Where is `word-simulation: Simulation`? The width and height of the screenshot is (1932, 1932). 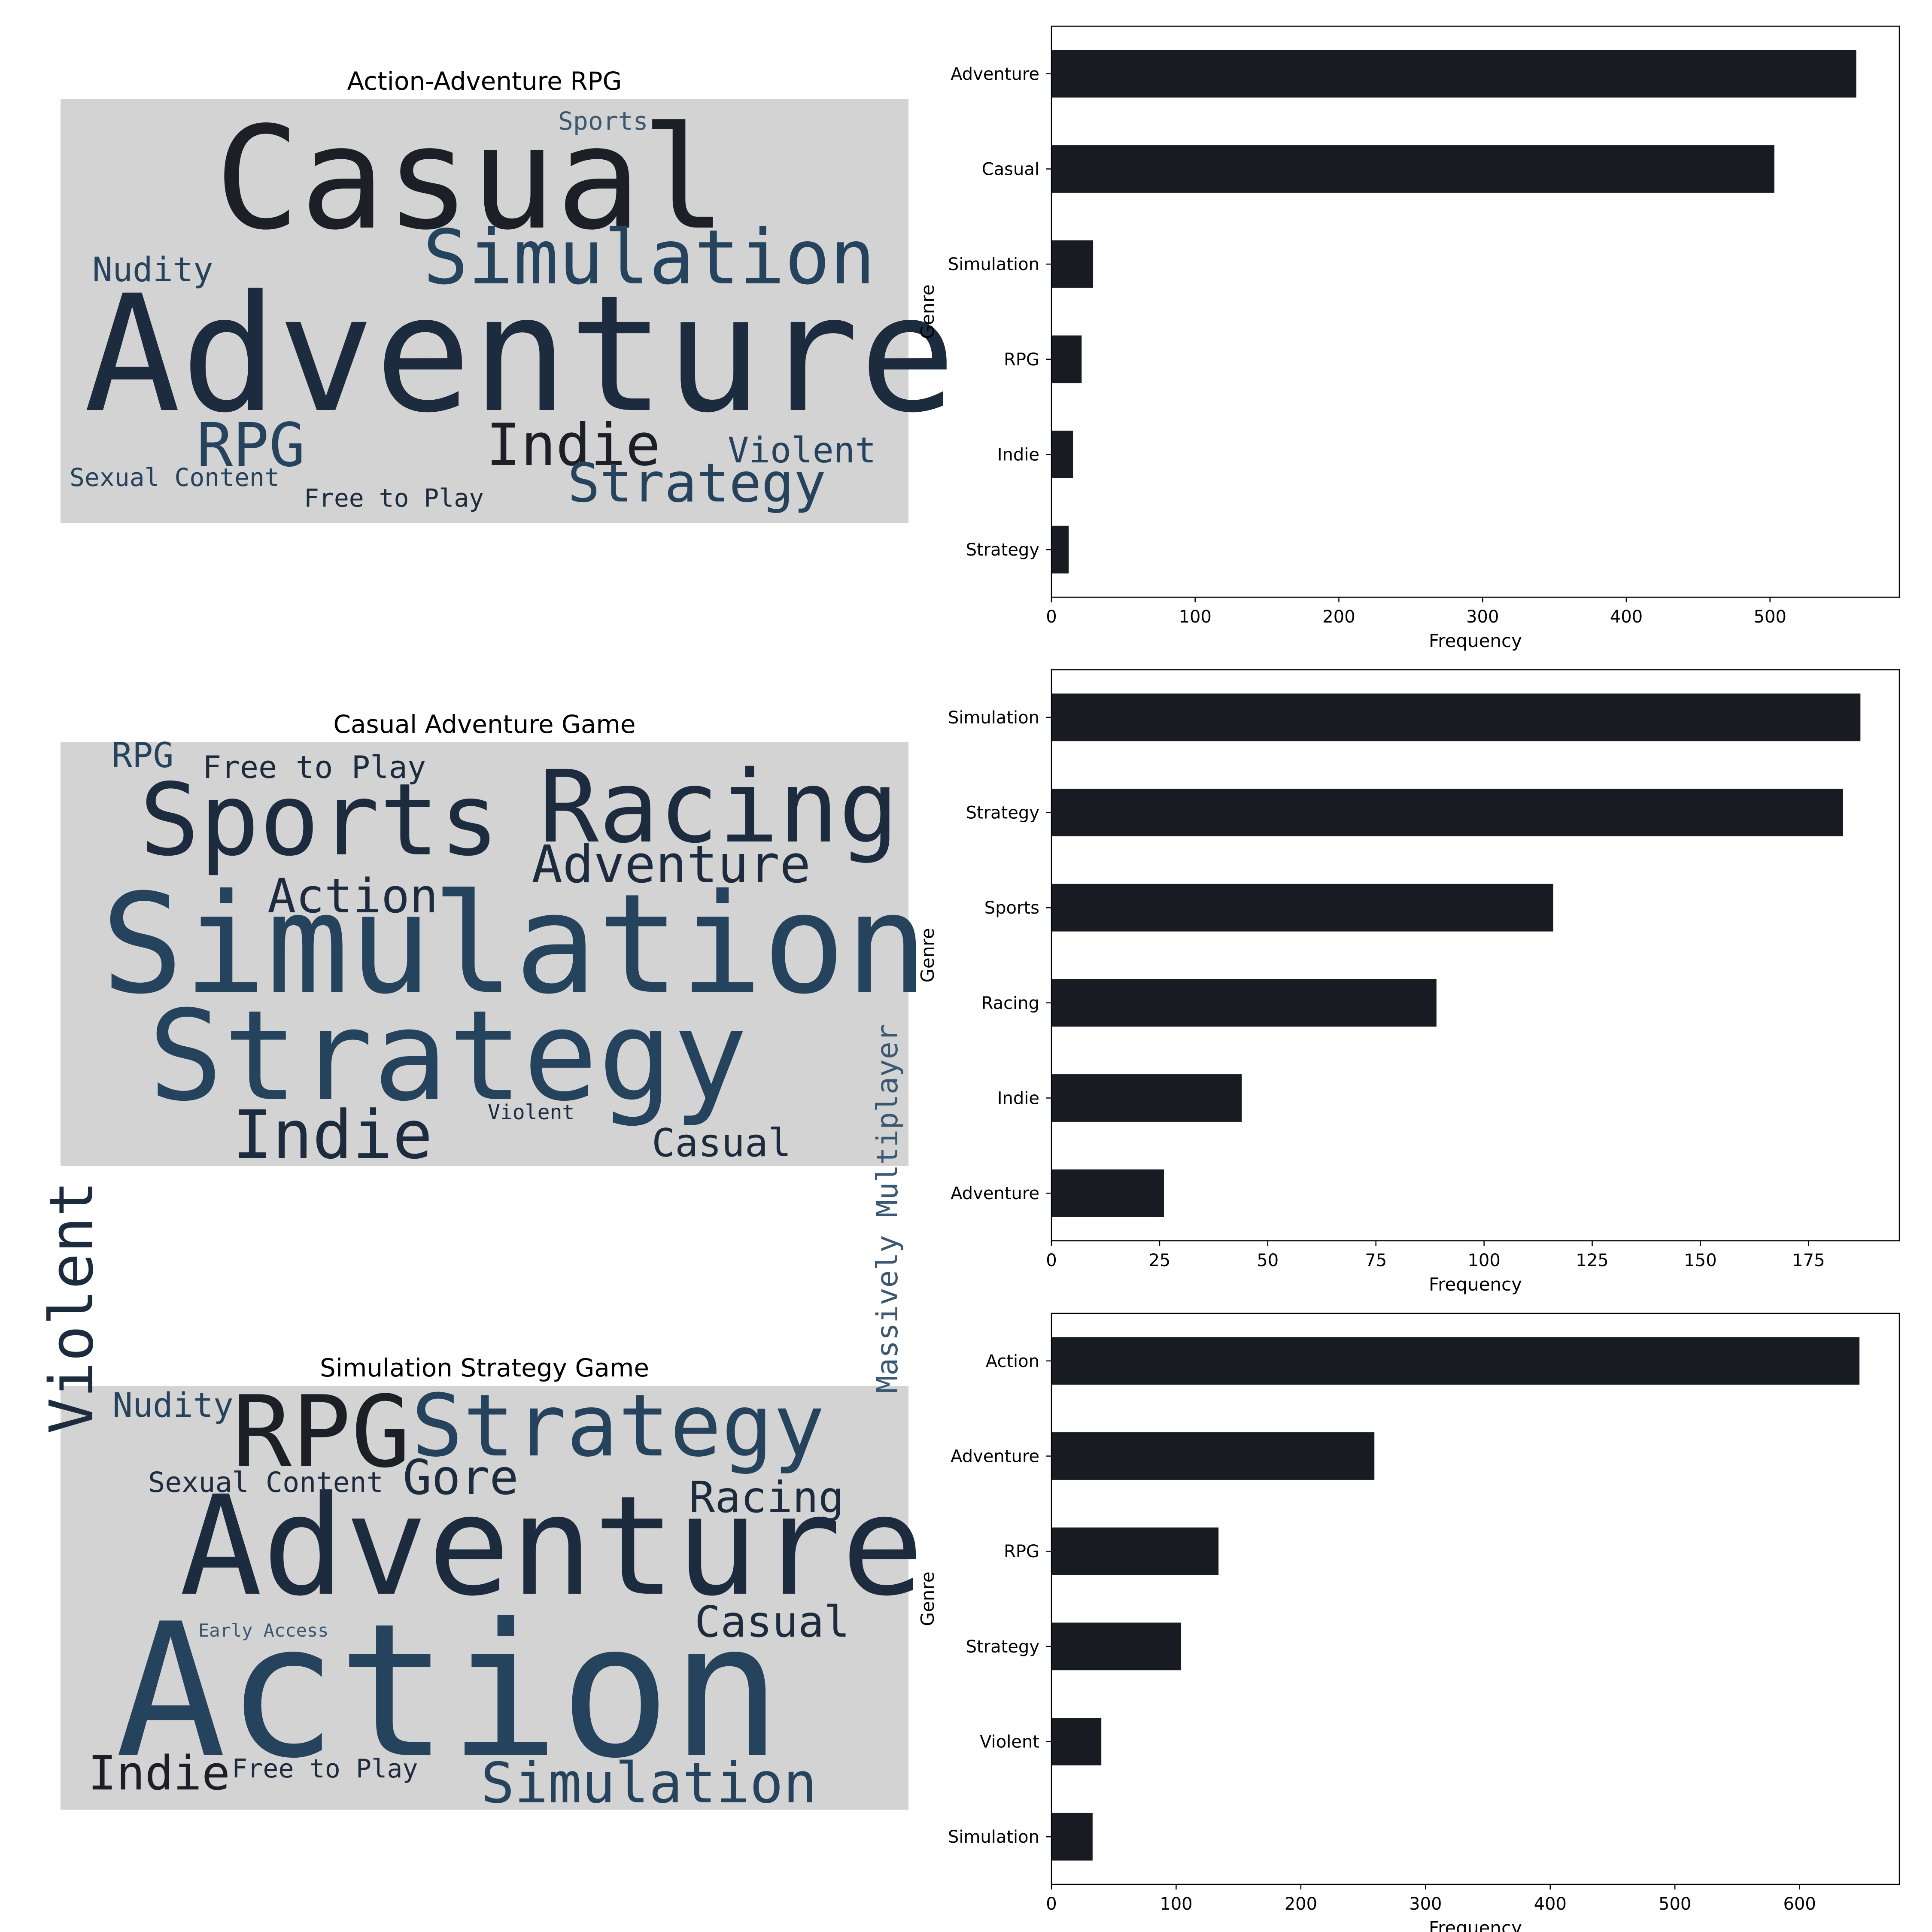 word-simulation: Simulation is located at coordinates (649, 1783).